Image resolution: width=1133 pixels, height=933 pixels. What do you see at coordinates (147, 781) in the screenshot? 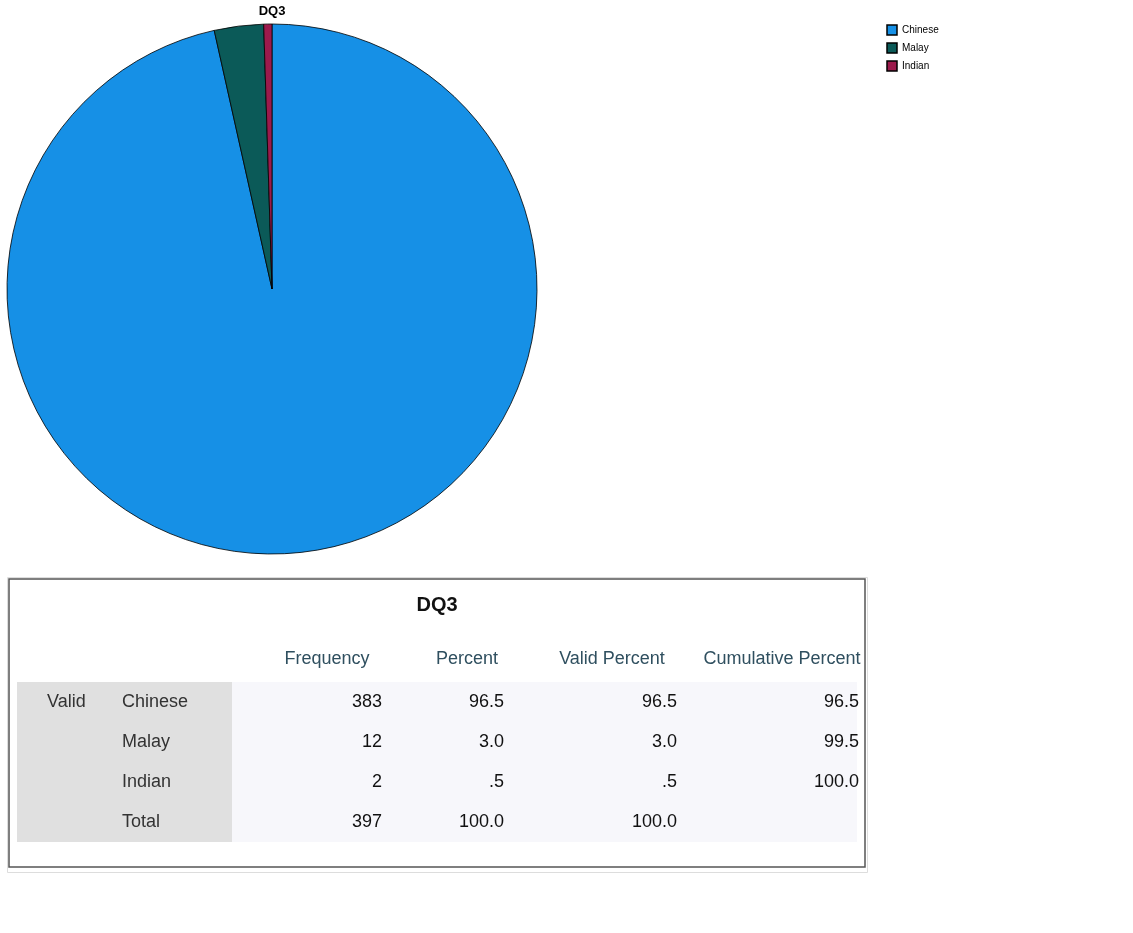
I see `category-label: Indian` at bounding box center [147, 781].